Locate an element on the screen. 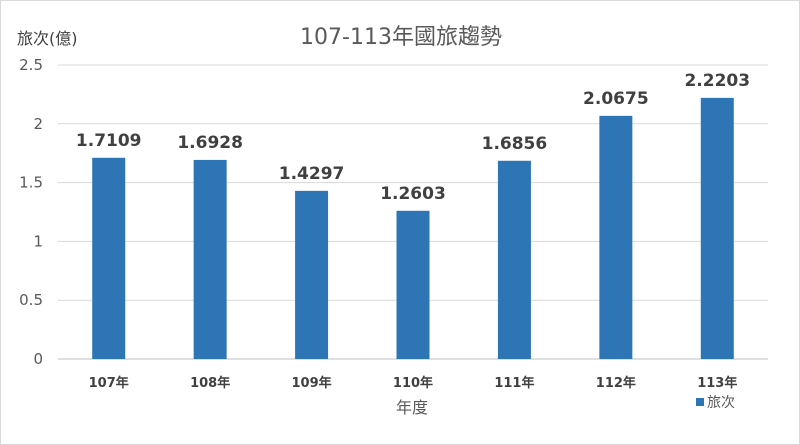  x-tick-label: 109年 is located at coordinates (312, 383).